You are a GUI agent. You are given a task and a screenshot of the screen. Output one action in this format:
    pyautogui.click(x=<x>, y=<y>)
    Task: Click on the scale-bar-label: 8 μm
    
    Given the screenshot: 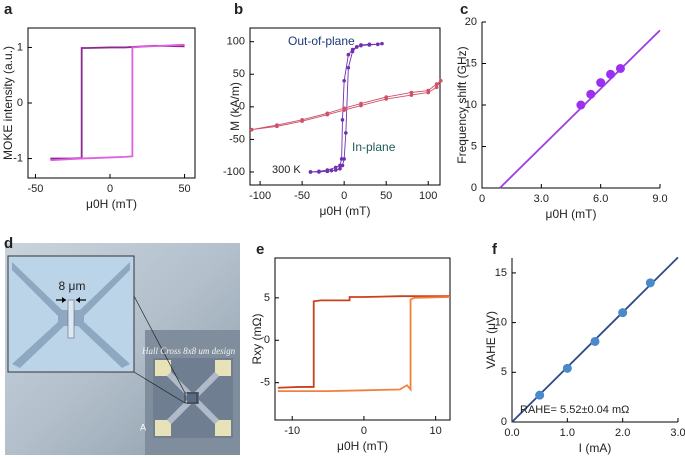 What is the action you would take?
    pyautogui.click(x=72, y=286)
    